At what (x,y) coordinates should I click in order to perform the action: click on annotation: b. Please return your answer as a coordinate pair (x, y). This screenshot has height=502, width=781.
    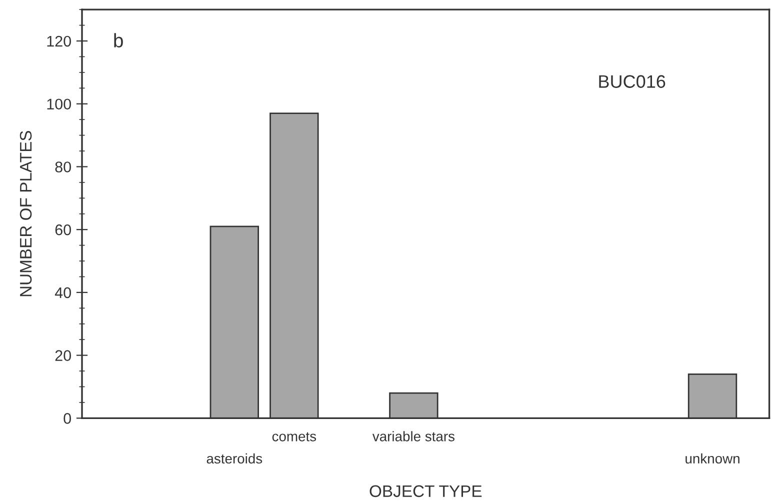
    Looking at the image, I should click on (118, 40).